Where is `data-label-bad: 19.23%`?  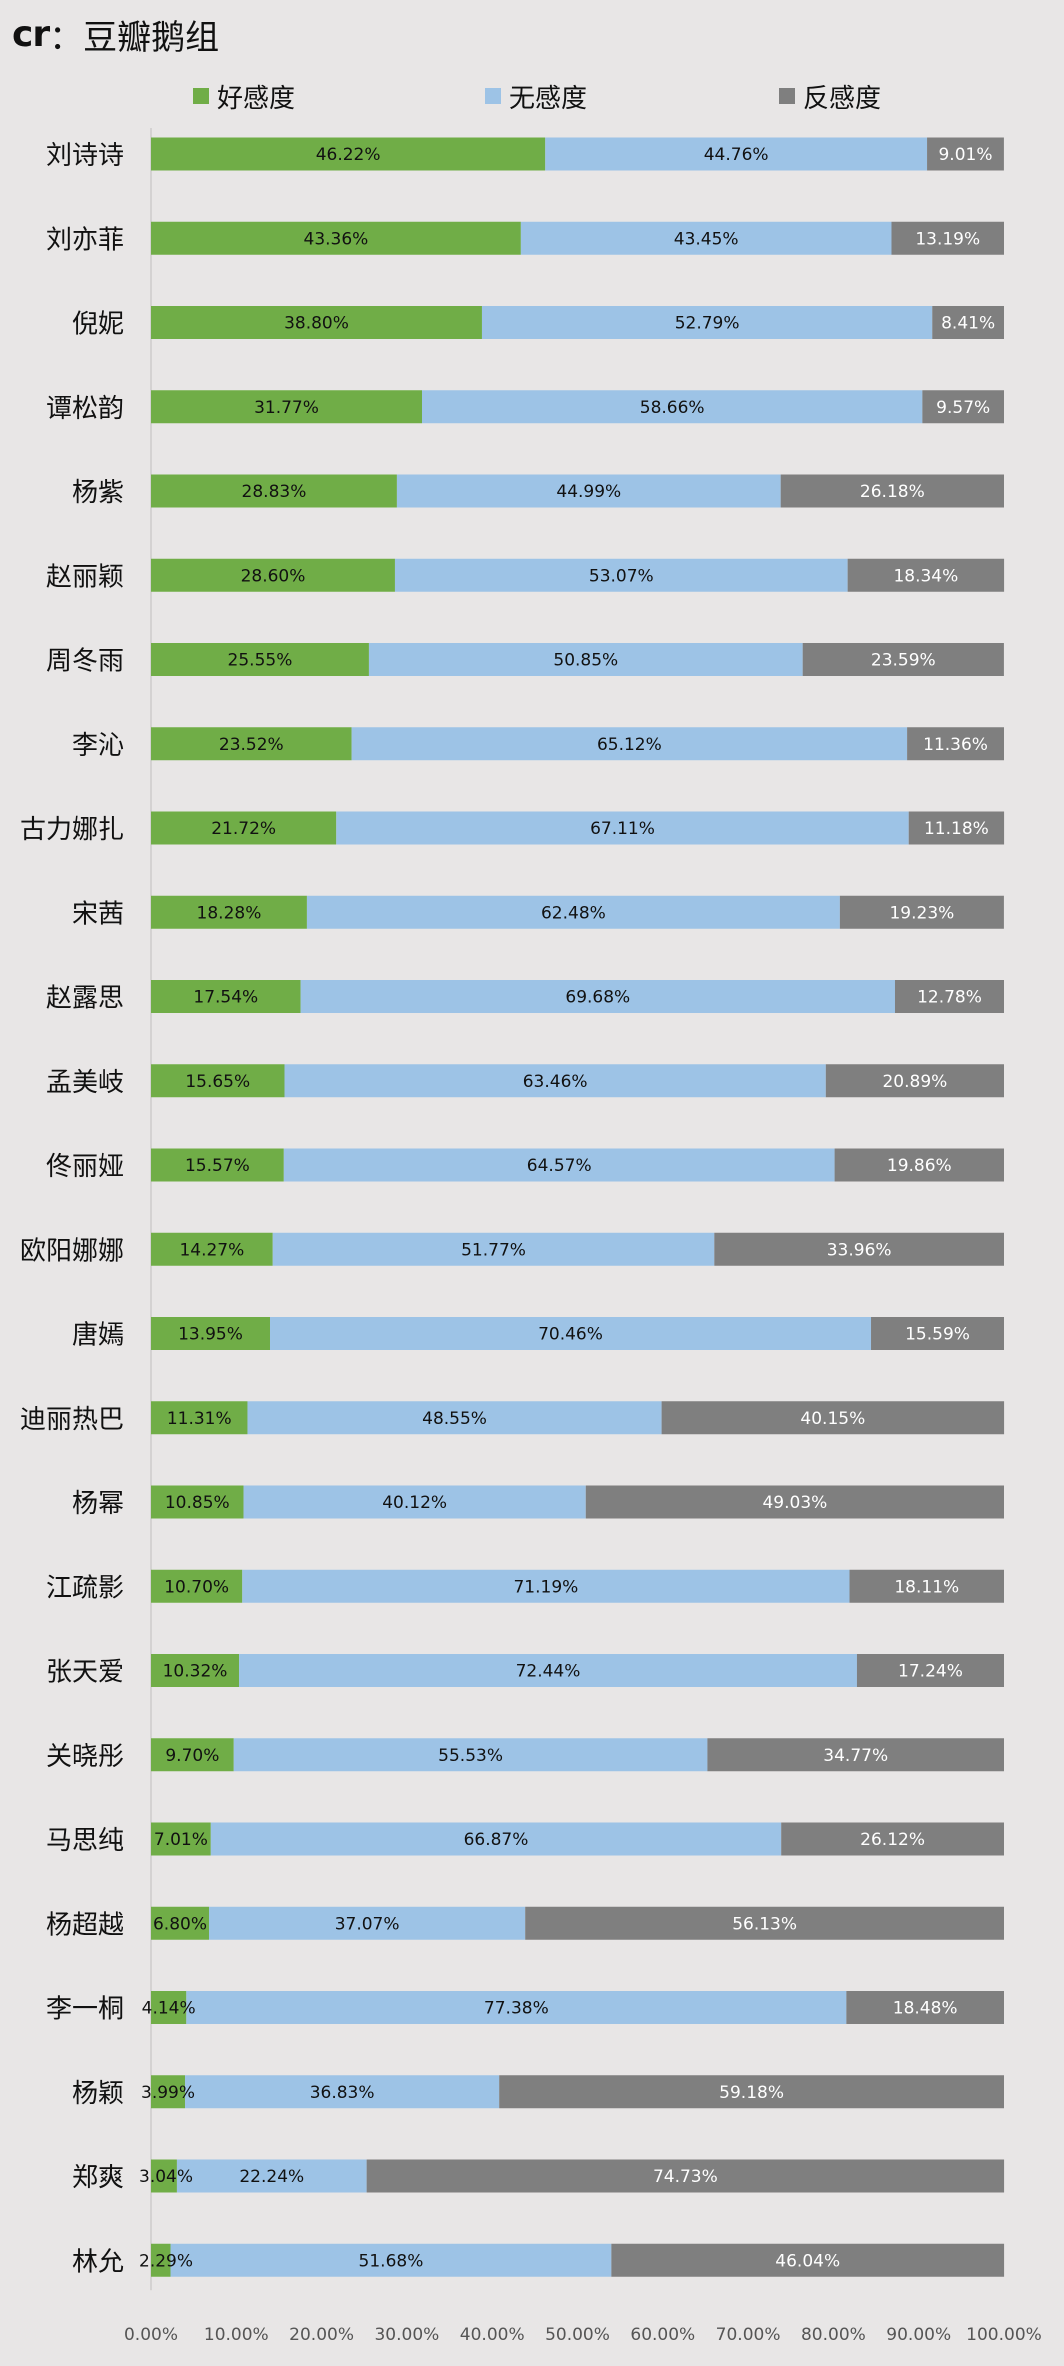
data-label-bad: 19.23% is located at coordinates (921, 913).